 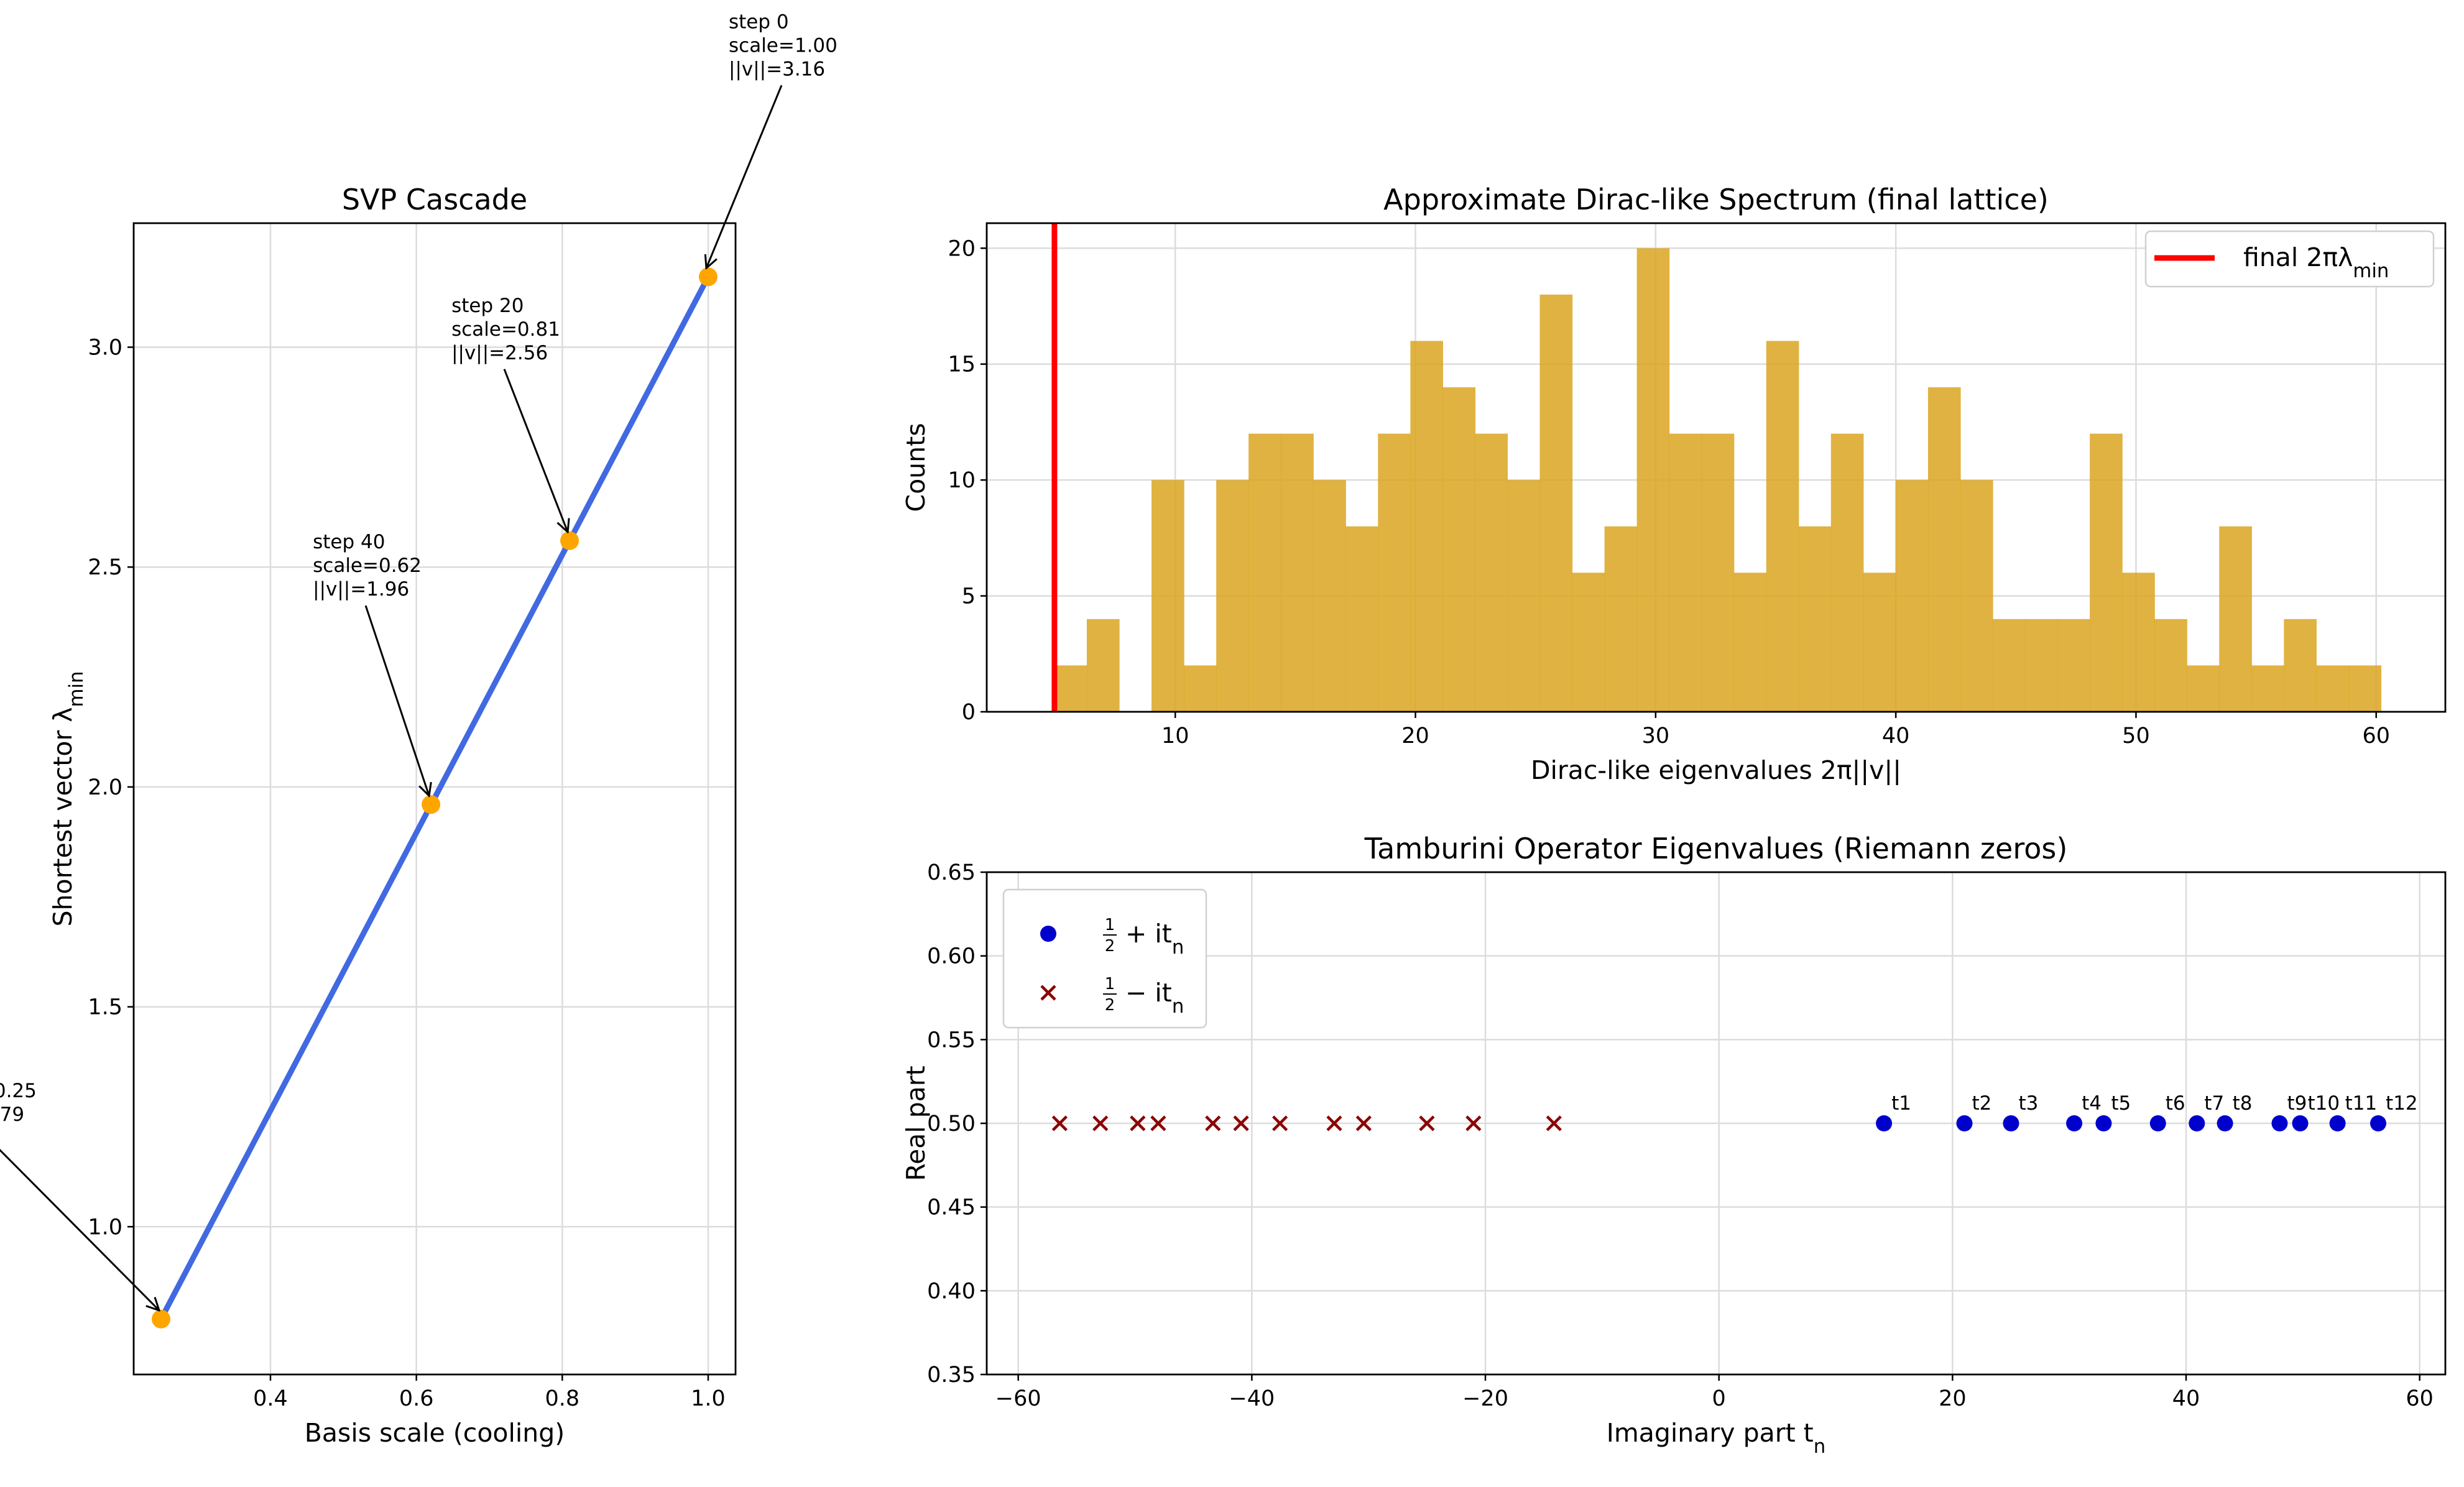 What do you see at coordinates (1018, 1399) in the screenshot?
I see `x-tick-label: −60` at bounding box center [1018, 1399].